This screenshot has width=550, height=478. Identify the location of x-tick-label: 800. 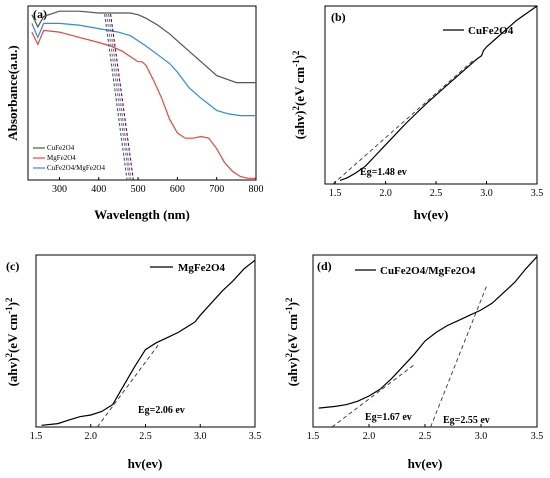
(256, 189).